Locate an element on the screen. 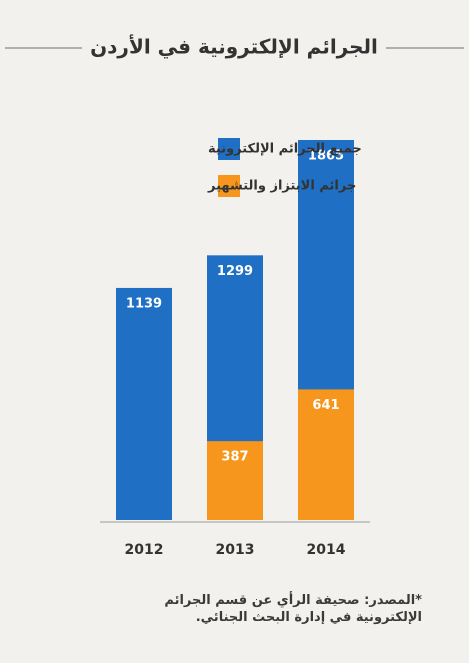 The width and height of the screenshot is (469, 663). legend-label: جرائم الابتزاز والتشهير is located at coordinates (281, 186).